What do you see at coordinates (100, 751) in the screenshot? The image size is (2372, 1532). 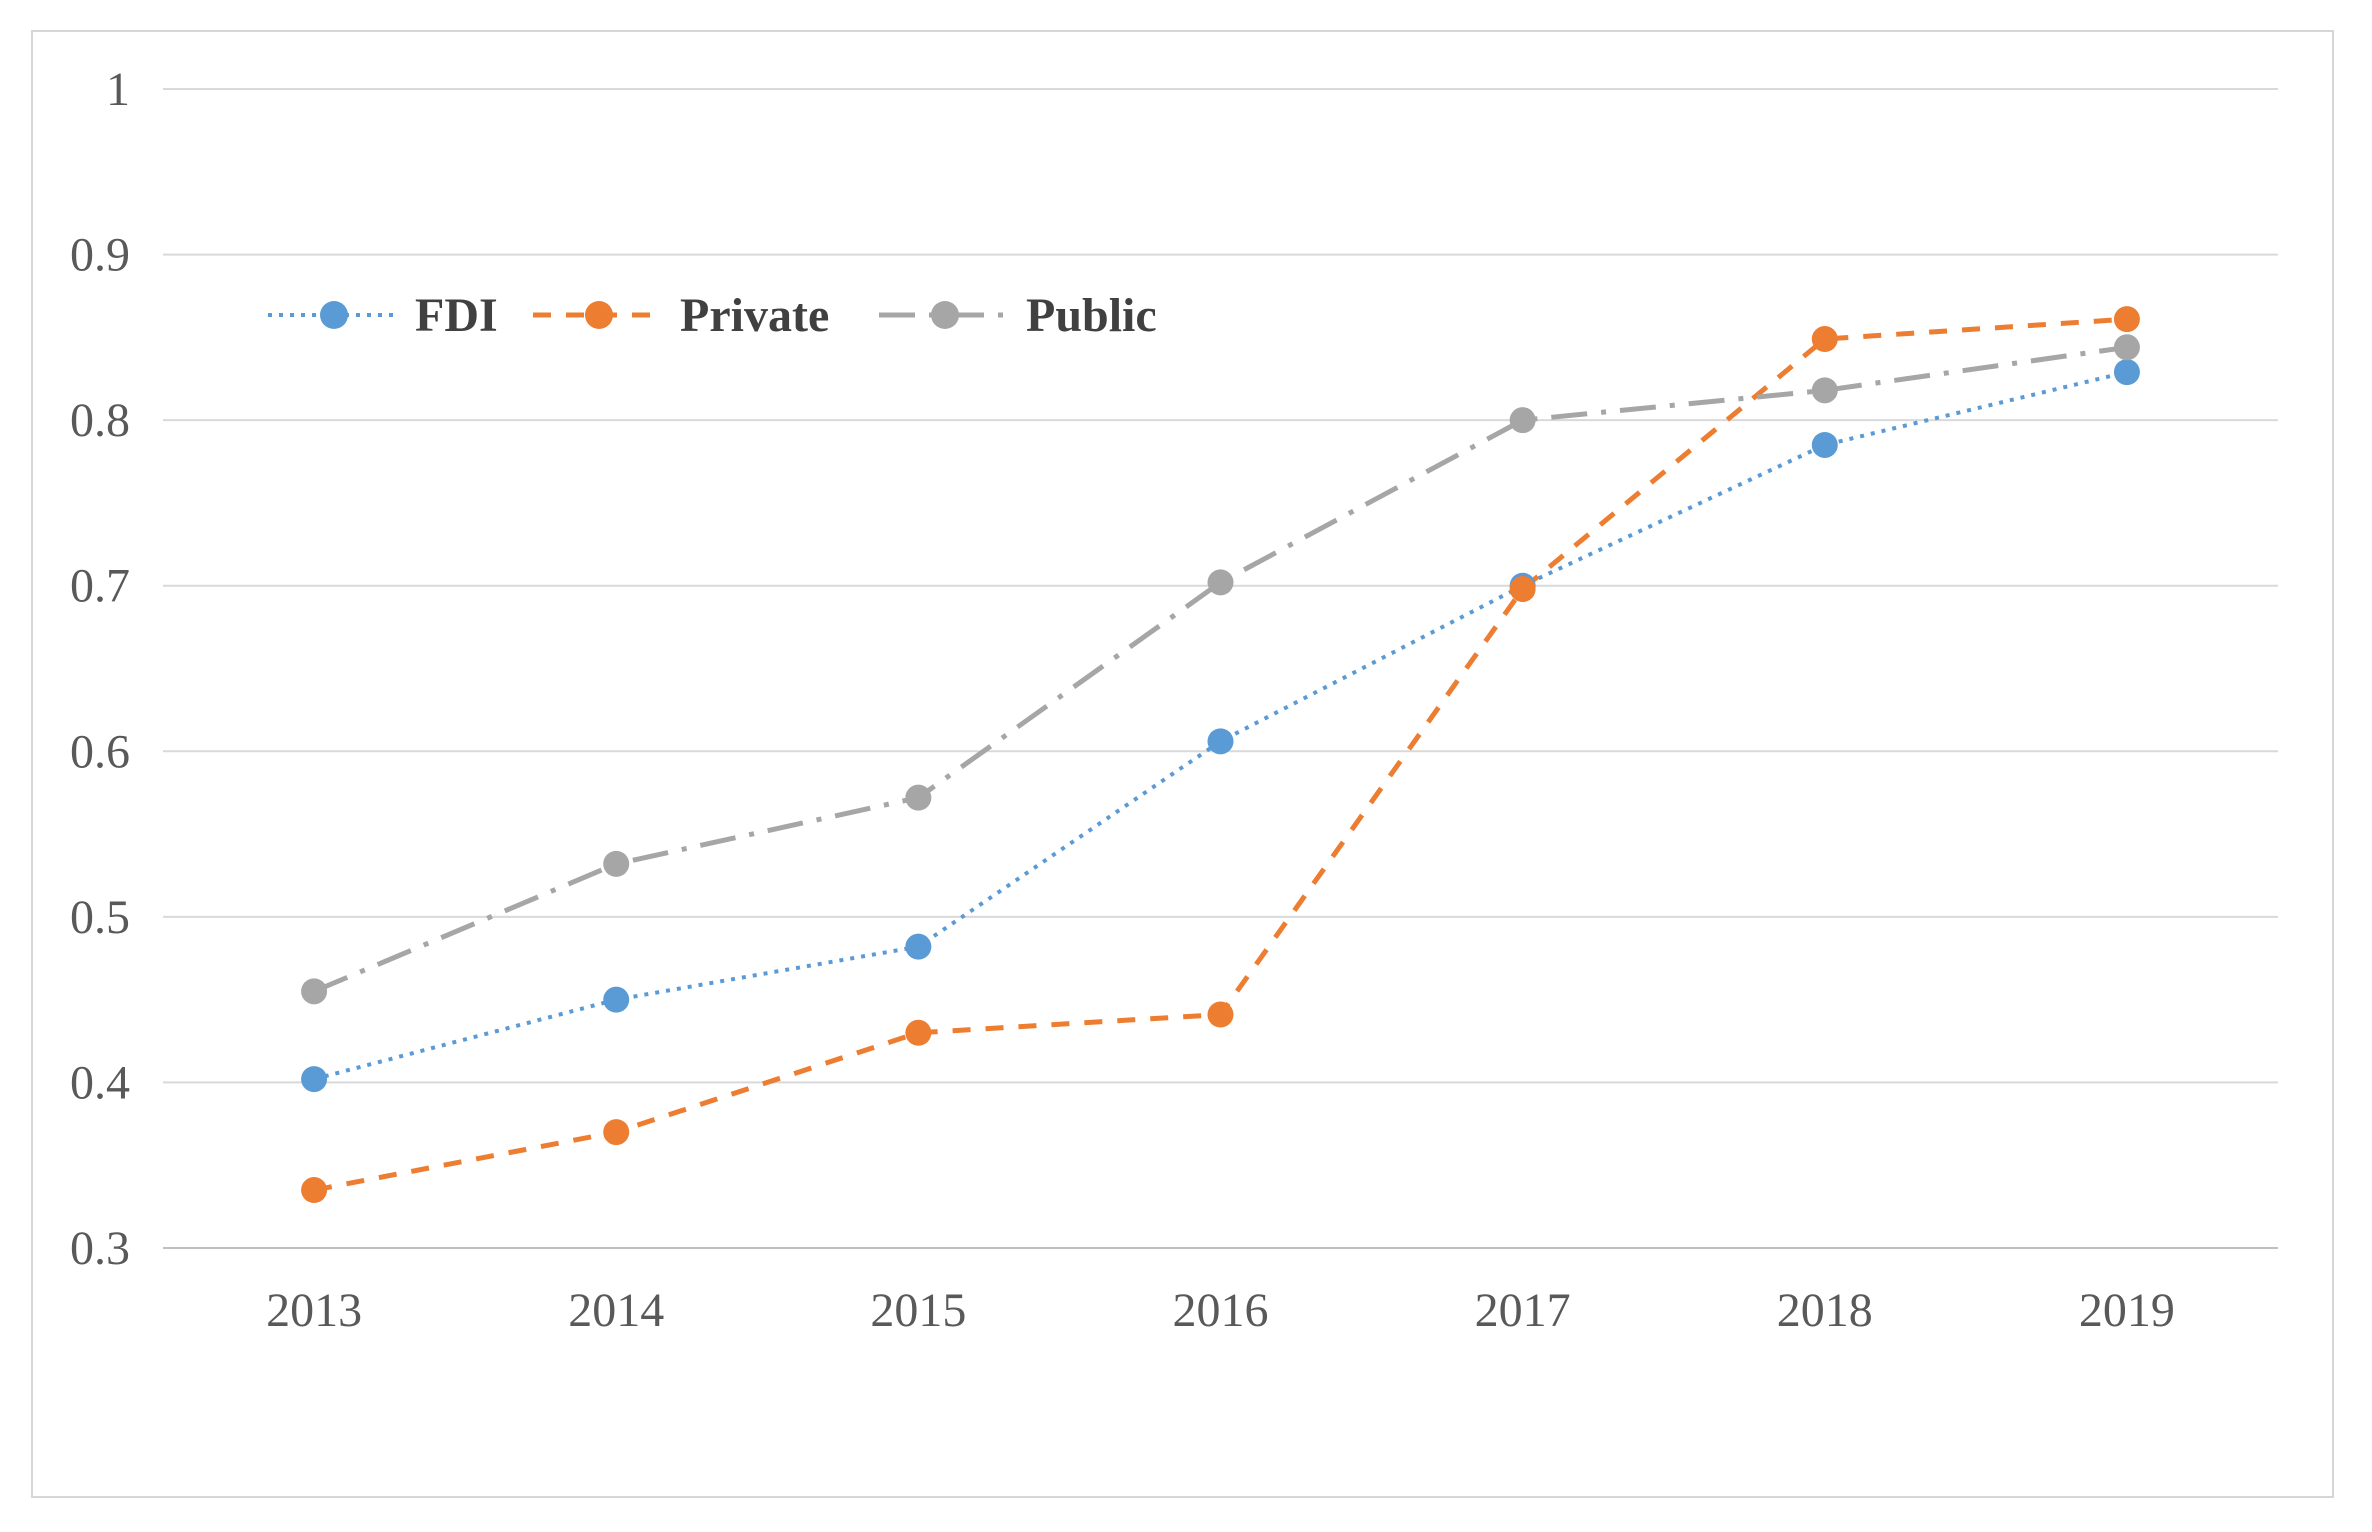 I see `y-tick-label-0.6: 0.6` at bounding box center [100, 751].